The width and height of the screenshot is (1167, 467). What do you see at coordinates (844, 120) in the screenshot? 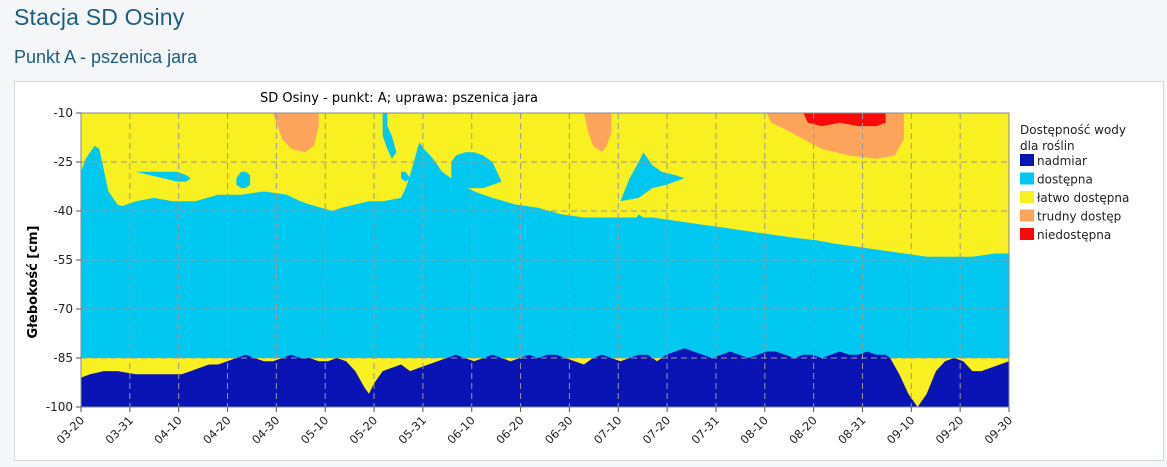
I see `region-niedostępna-11` at bounding box center [844, 120].